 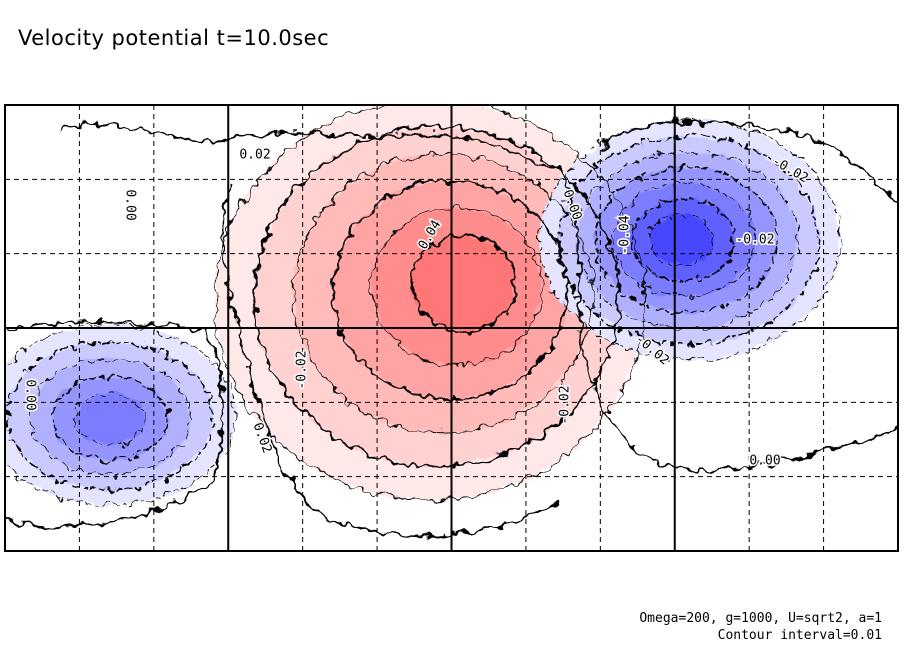 What do you see at coordinates (254, 155) in the screenshot?
I see `contour-label: 0.02` at bounding box center [254, 155].